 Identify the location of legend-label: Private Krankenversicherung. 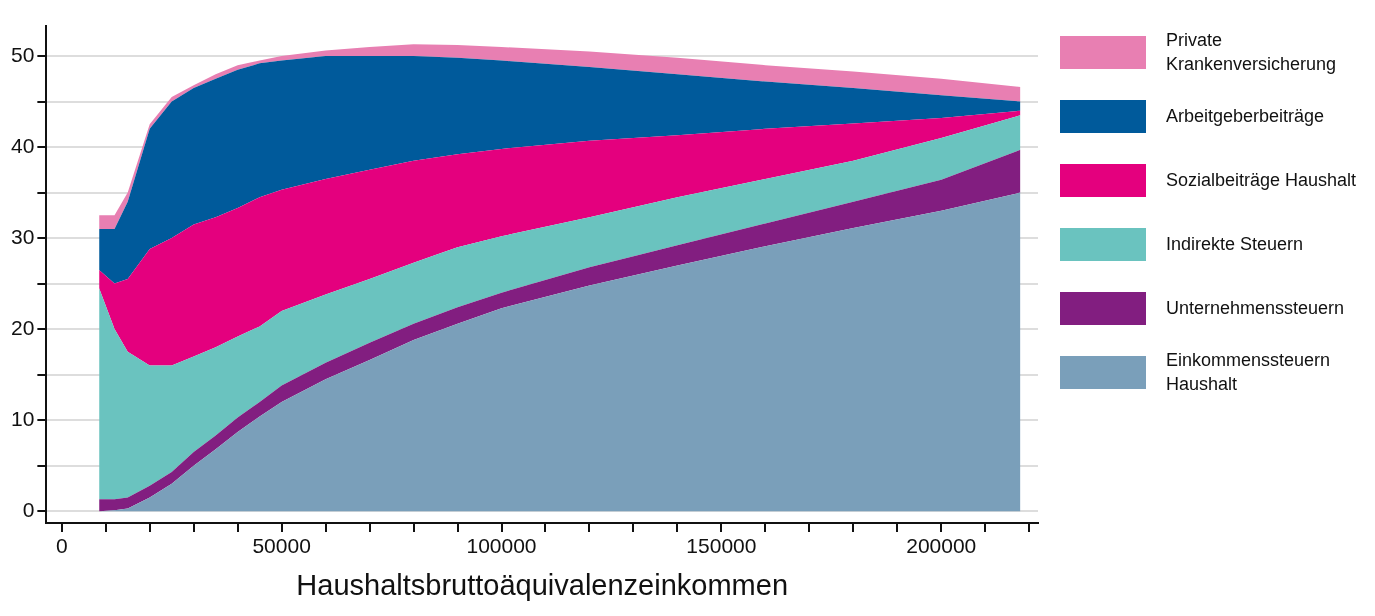
(1252, 52).